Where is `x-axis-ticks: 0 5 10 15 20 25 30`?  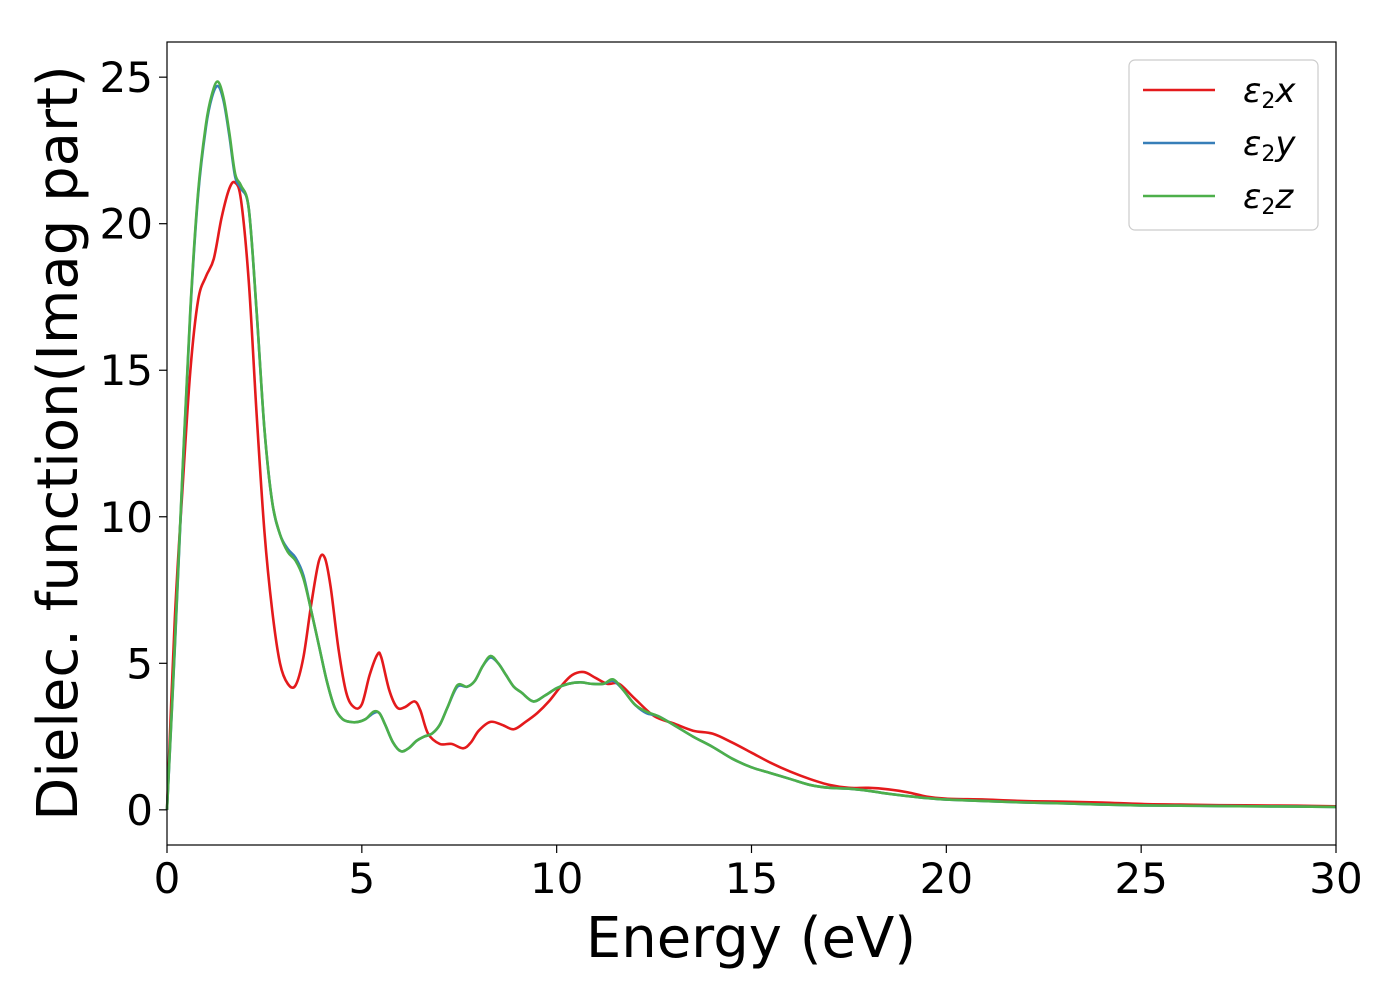 x-axis-ticks: 0 5 10 15 20 25 30 is located at coordinates (758, 874).